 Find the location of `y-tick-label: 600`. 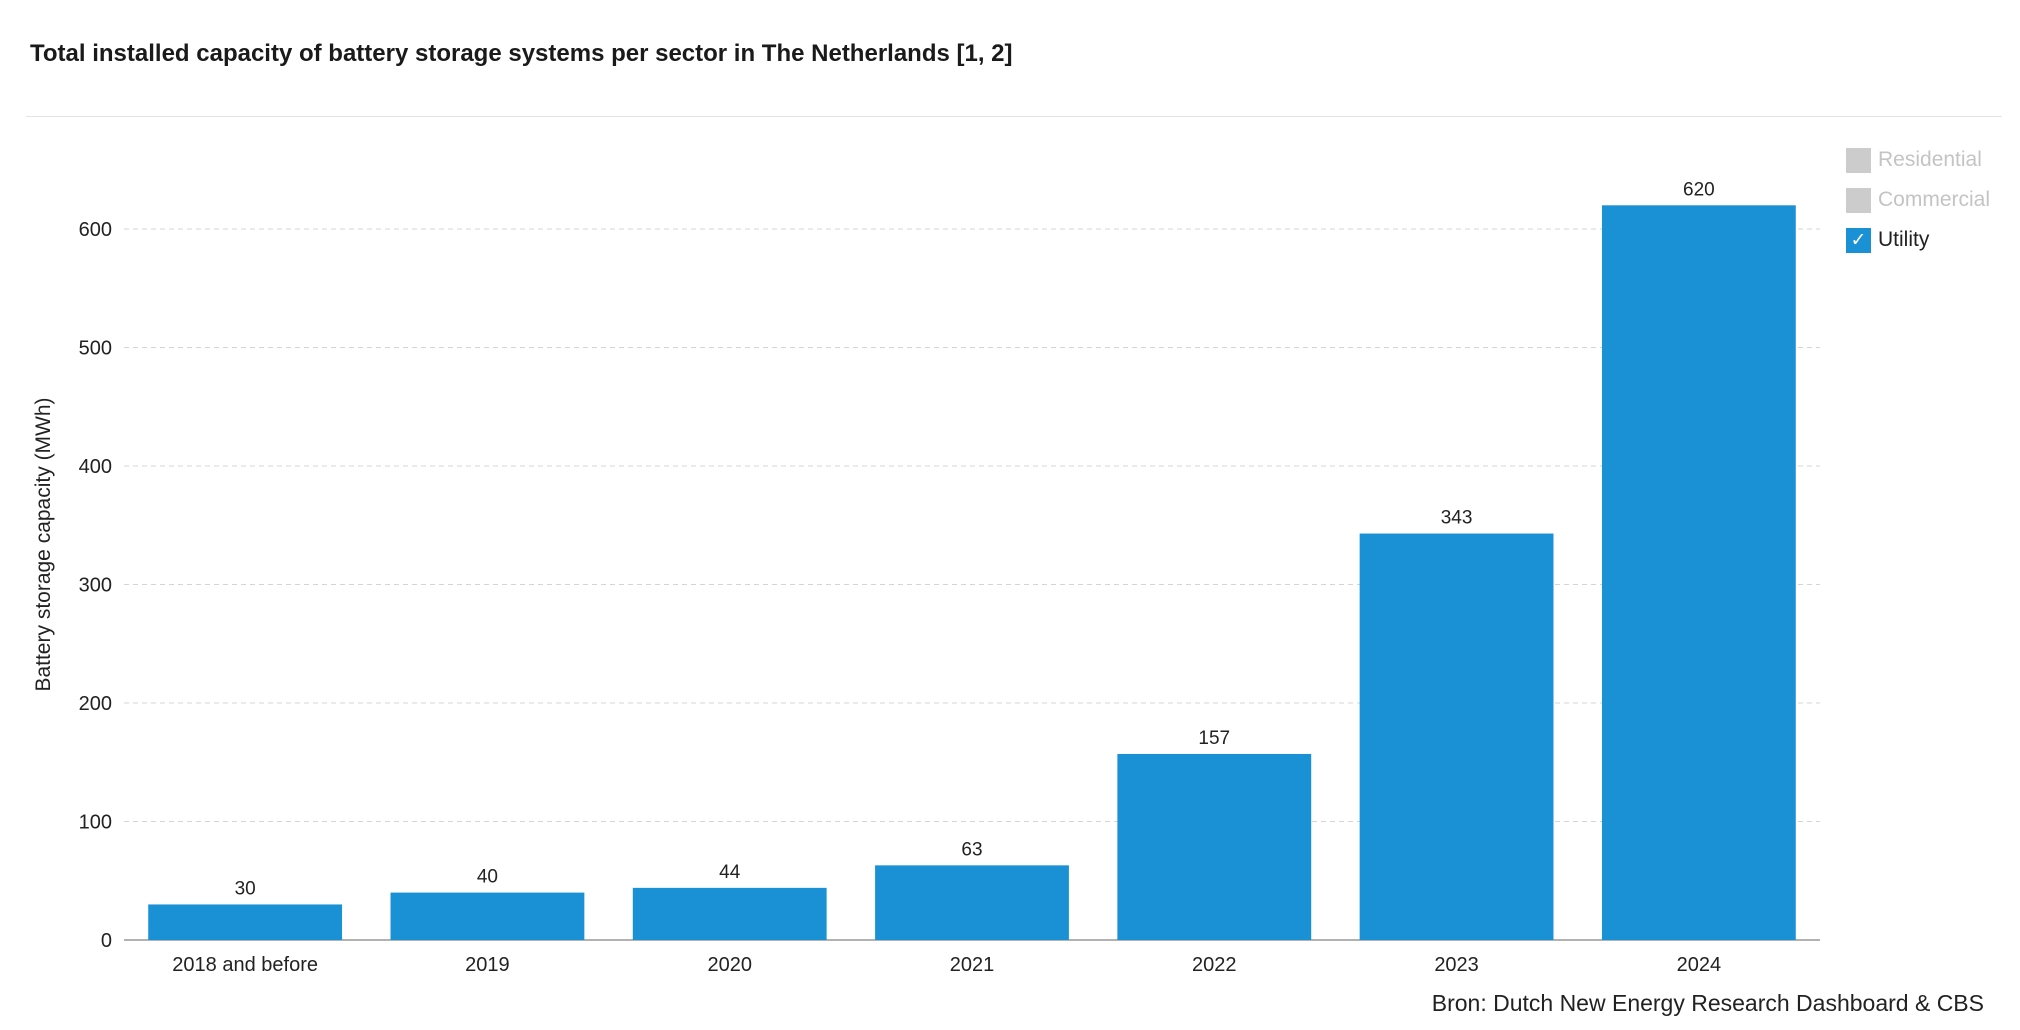

y-tick-label: 600 is located at coordinates (95, 230).